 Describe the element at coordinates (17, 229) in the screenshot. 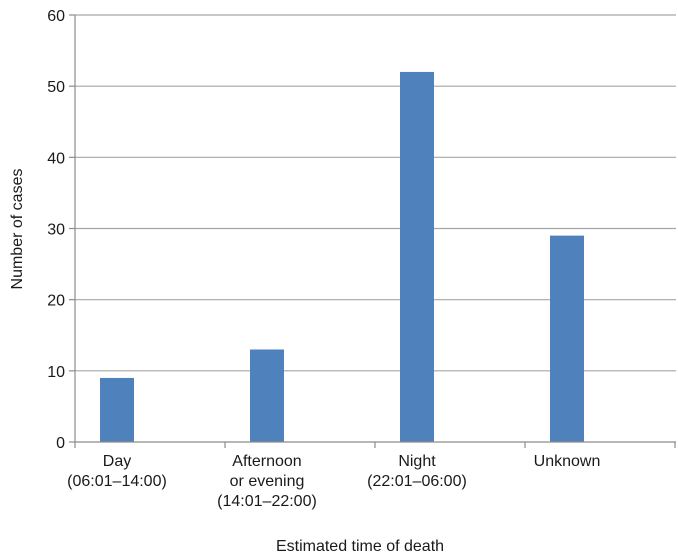

I see `y-axis-title: Number of cases` at that location.